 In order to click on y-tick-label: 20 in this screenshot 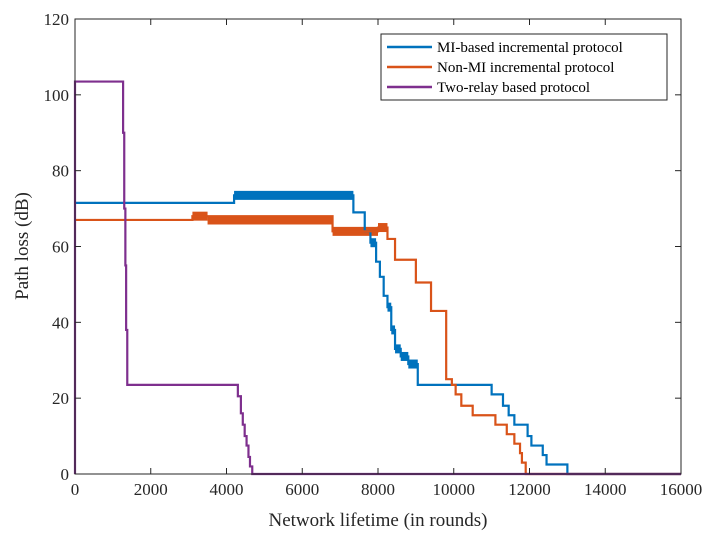, I will do `click(60, 398)`.